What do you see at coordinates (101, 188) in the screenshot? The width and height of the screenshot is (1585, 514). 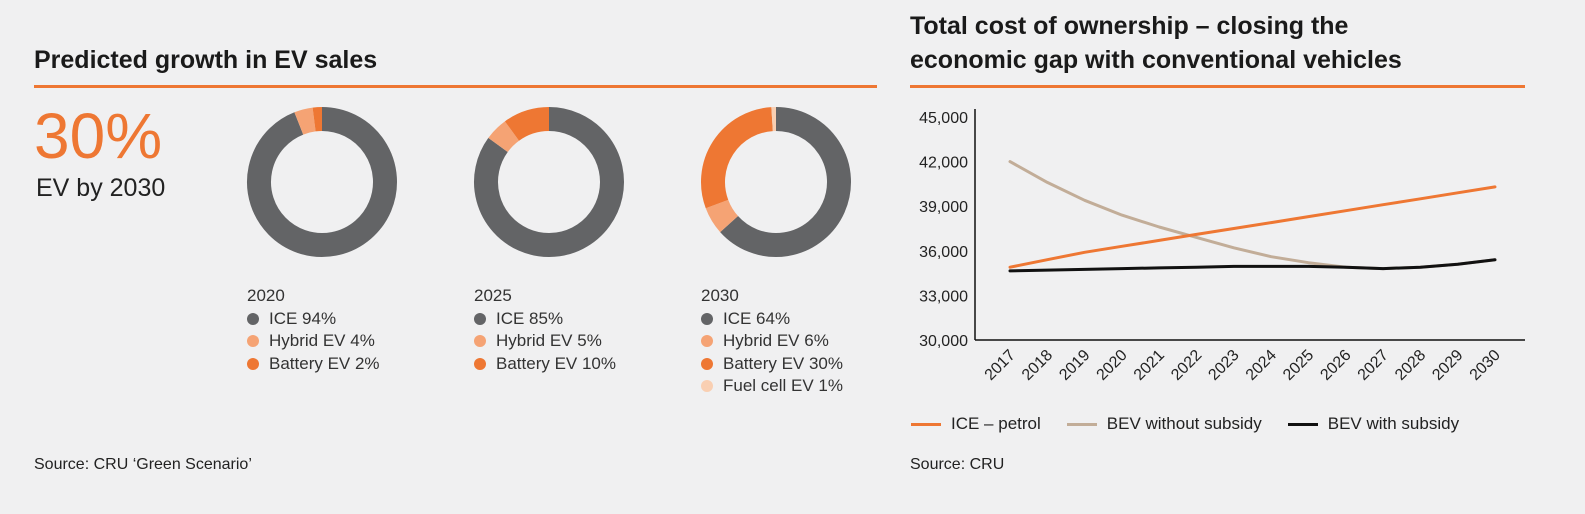 I see `headline-label: EV by 2030` at bounding box center [101, 188].